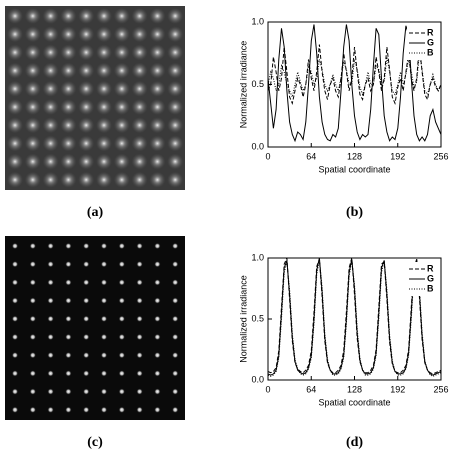  Describe the element at coordinates (430, 268) in the screenshot. I see `legend-label: R` at that location.